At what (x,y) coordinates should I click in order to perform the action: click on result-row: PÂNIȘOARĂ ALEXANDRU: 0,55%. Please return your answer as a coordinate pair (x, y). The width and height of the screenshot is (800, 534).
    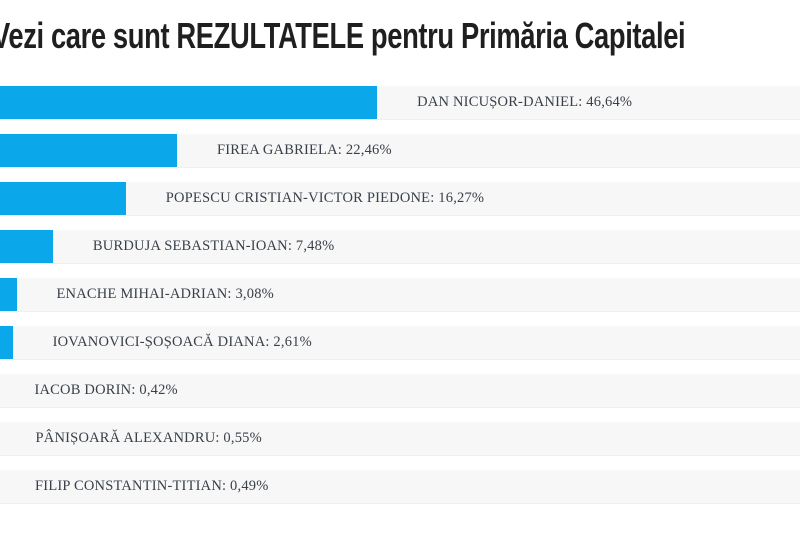
    Looking at the image, I should click on (400, 439).